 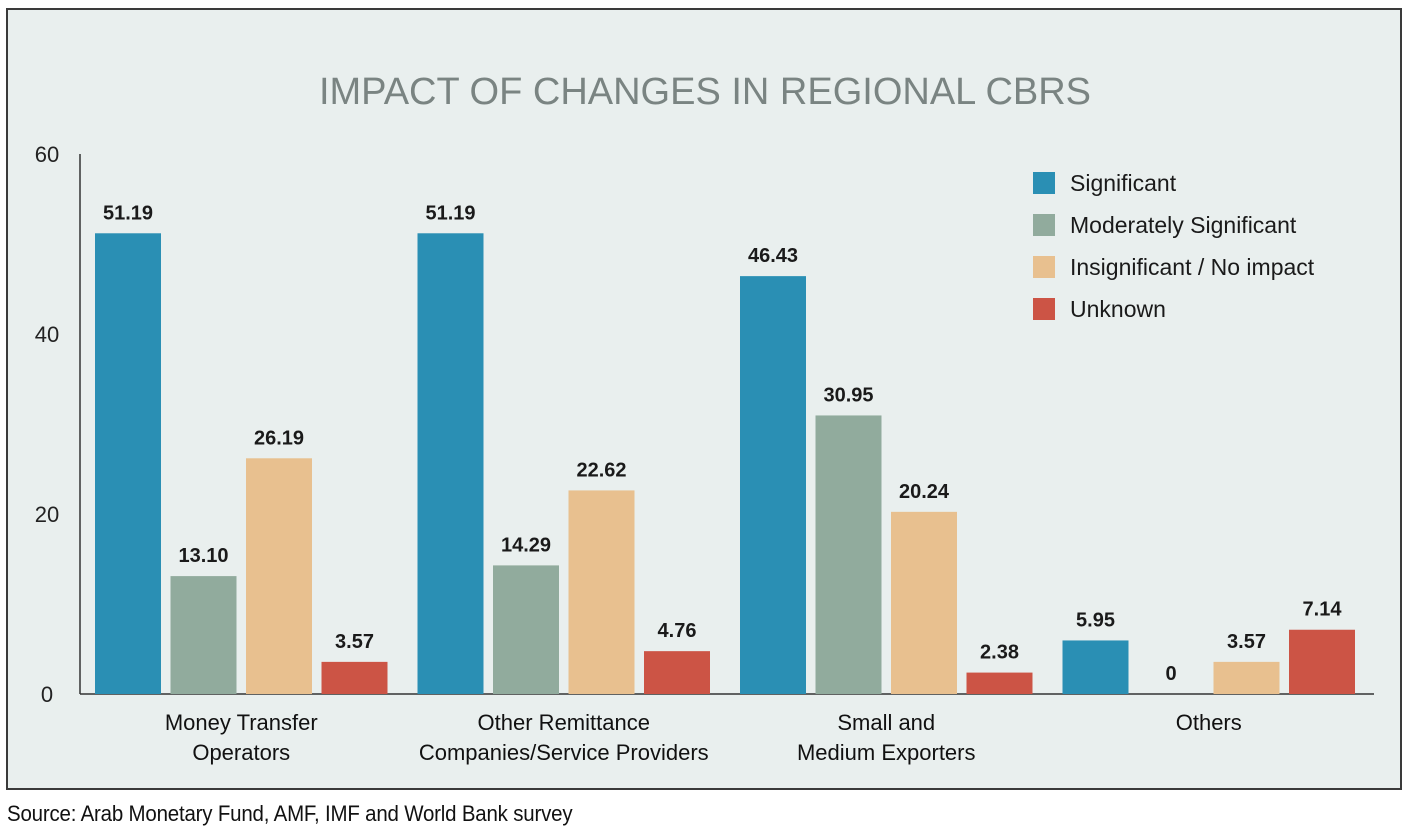 What do you see at coordinates (1170, 674) in the screenshot?
I see `data-label: 0` at bounding box center [1170, 674].